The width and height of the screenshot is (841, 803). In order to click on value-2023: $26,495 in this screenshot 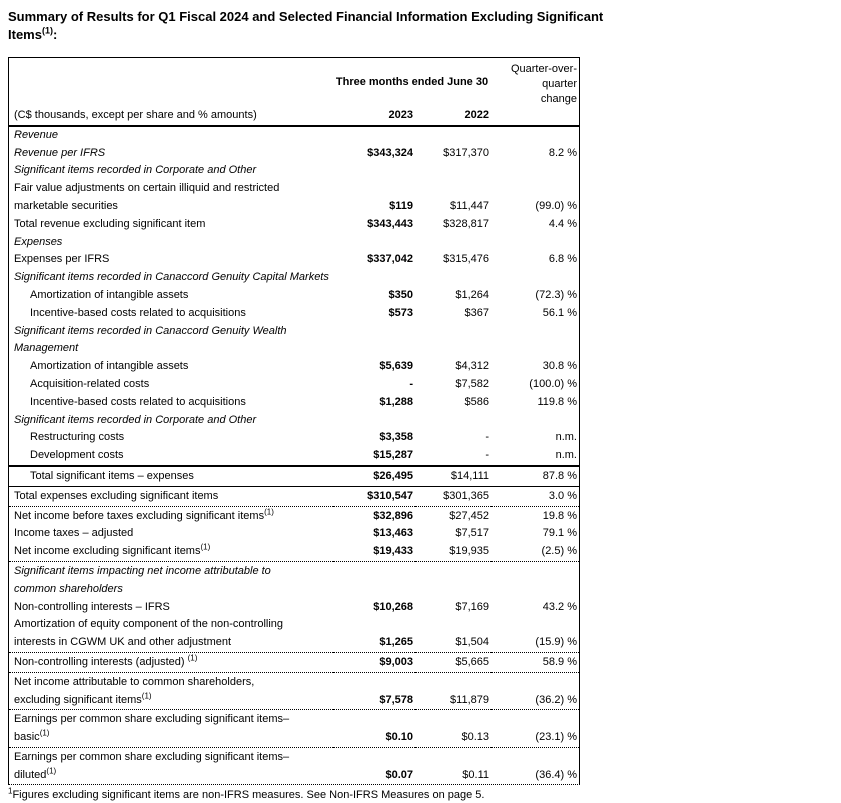, I will do `click(373, 475)`.